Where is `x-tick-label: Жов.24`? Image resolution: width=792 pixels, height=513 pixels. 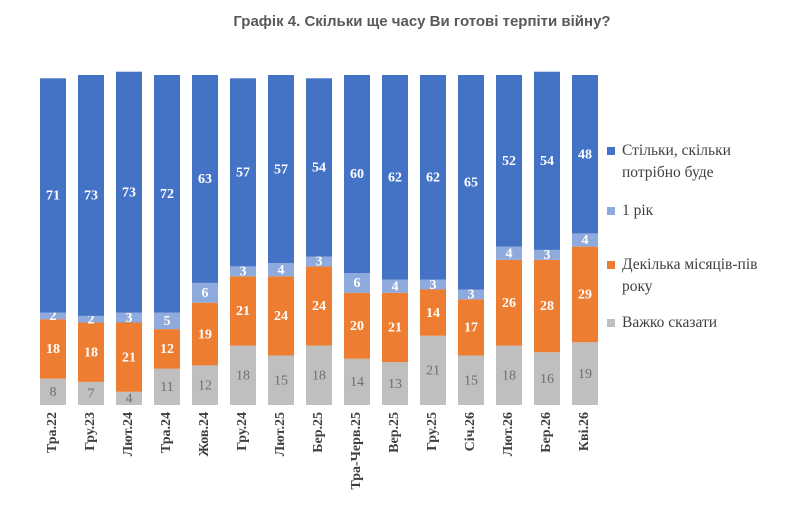
x-tick-label: Жов.24 is located at coordinates (204, 434).